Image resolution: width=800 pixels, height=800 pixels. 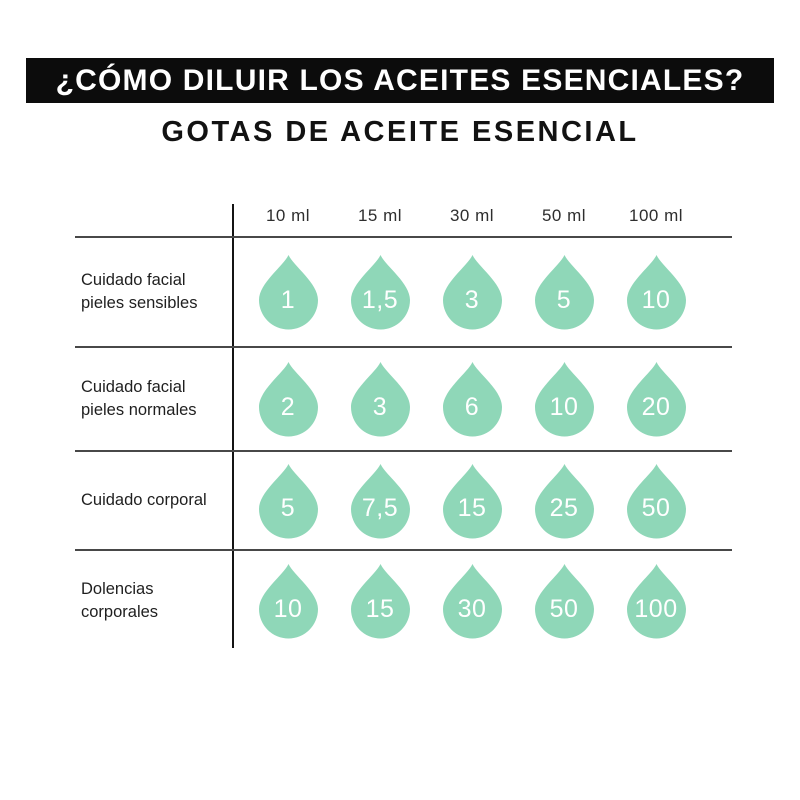 I want to click on drop-value: 25, so click(x=564, y=508).